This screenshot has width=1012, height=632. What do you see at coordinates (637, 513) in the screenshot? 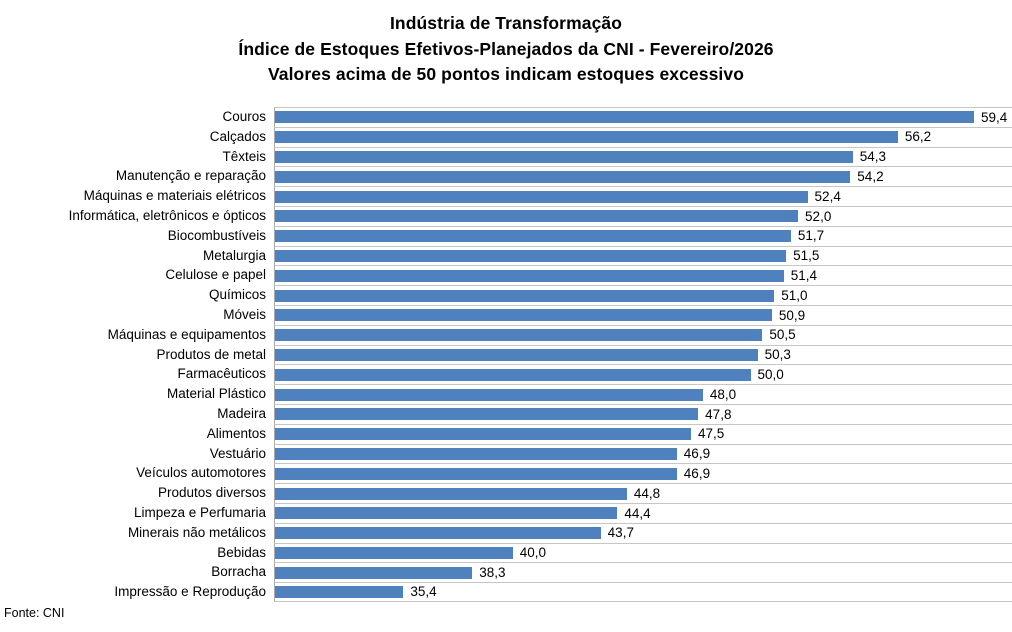
I see `value-label: 44,4` at bounding box center [637, 513].